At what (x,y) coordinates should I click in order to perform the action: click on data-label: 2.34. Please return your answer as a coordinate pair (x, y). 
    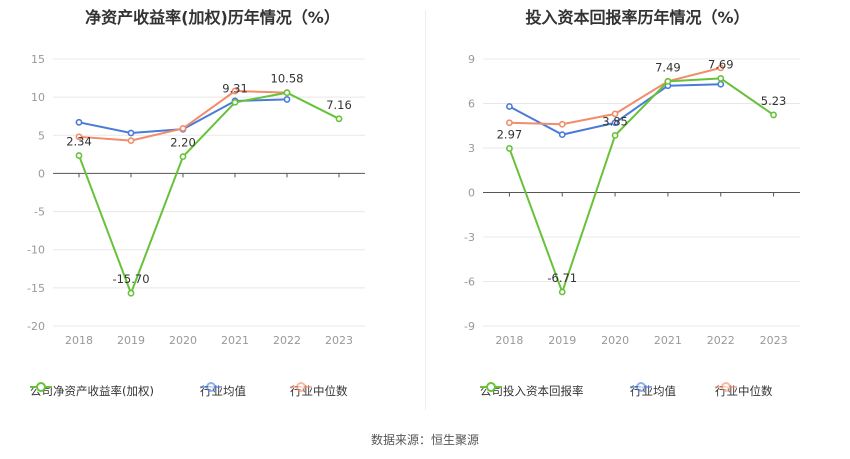
    Looking at the image, I should click on (79, 142).